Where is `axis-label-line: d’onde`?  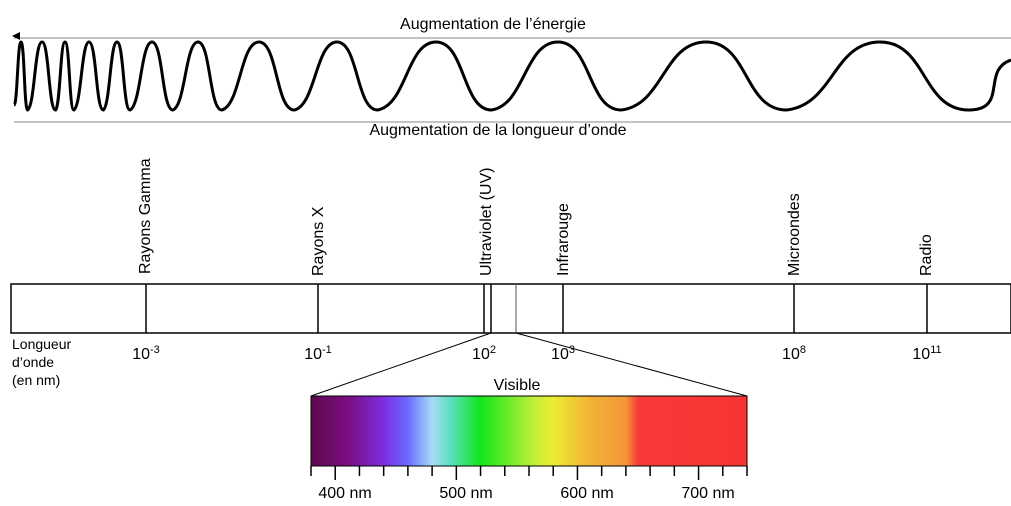 axis-label-line: d’onde is located at coordinates (33, 362).